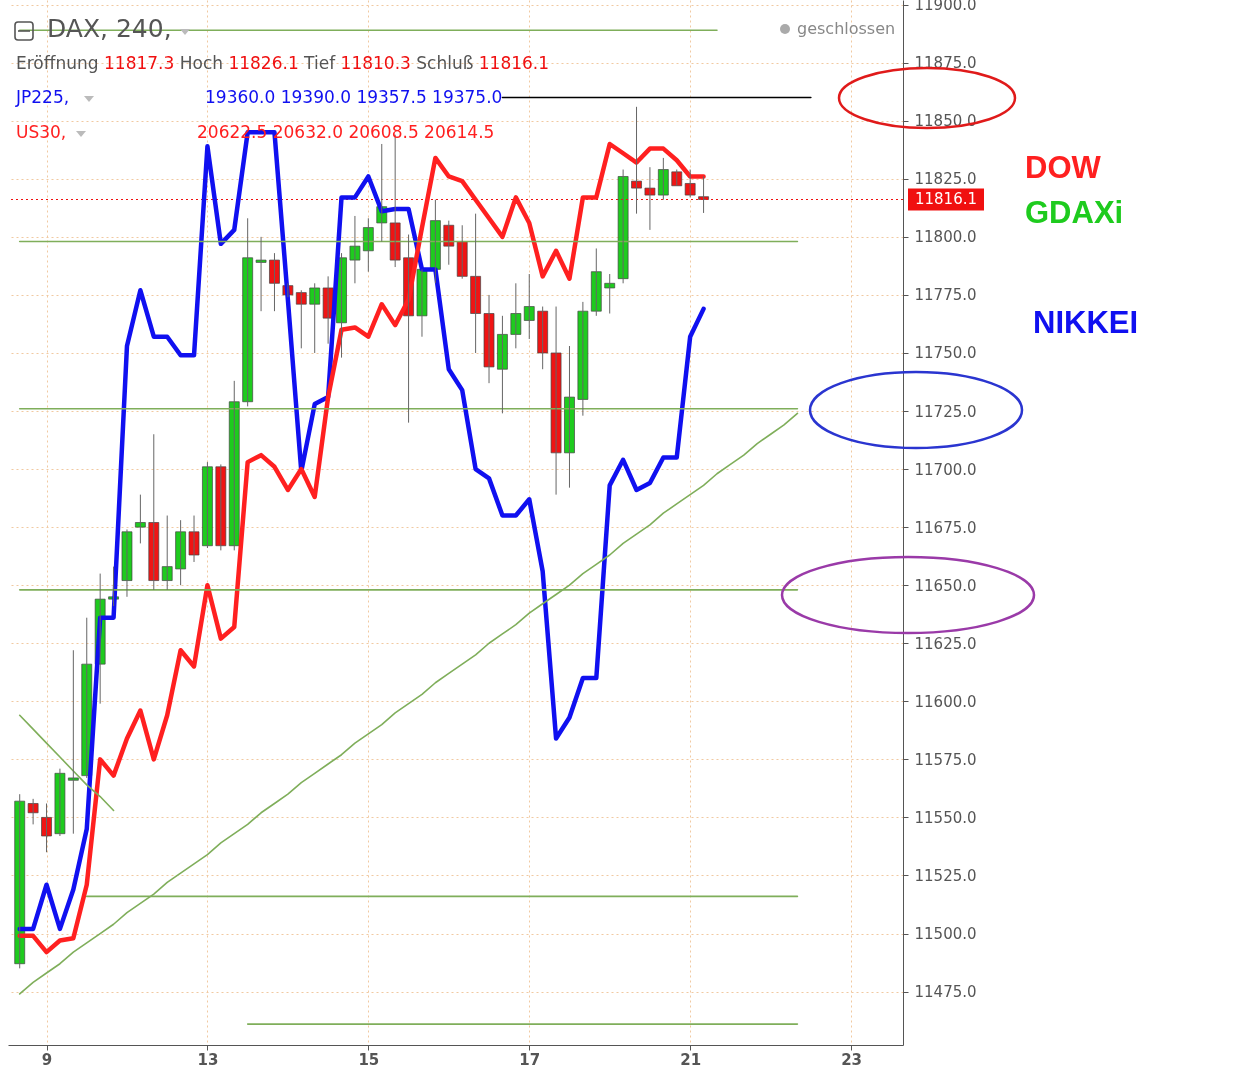 This screenshot has width=1237, height=1078. Describe the element at coordinates (354, 97) in the screenshot. I see `annotation: 19360.0 19390.0 19357.5 19375.0` at that location.